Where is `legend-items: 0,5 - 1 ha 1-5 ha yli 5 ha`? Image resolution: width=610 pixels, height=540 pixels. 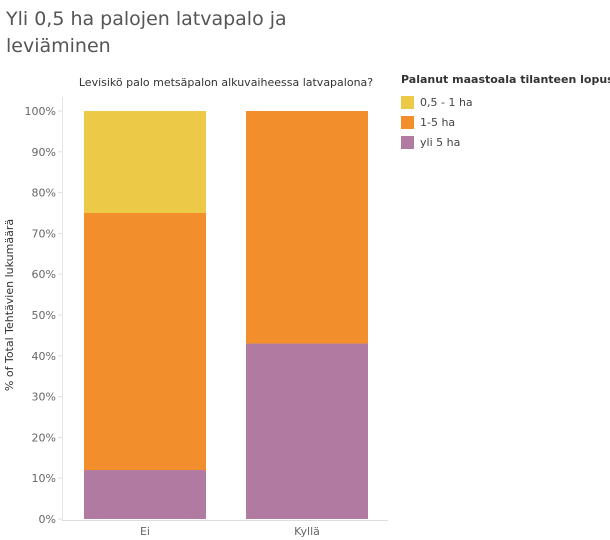
legend-items: 0,5 - 1 ha 1-5 ha yli 5 ha is located at coordinates (505, 122).